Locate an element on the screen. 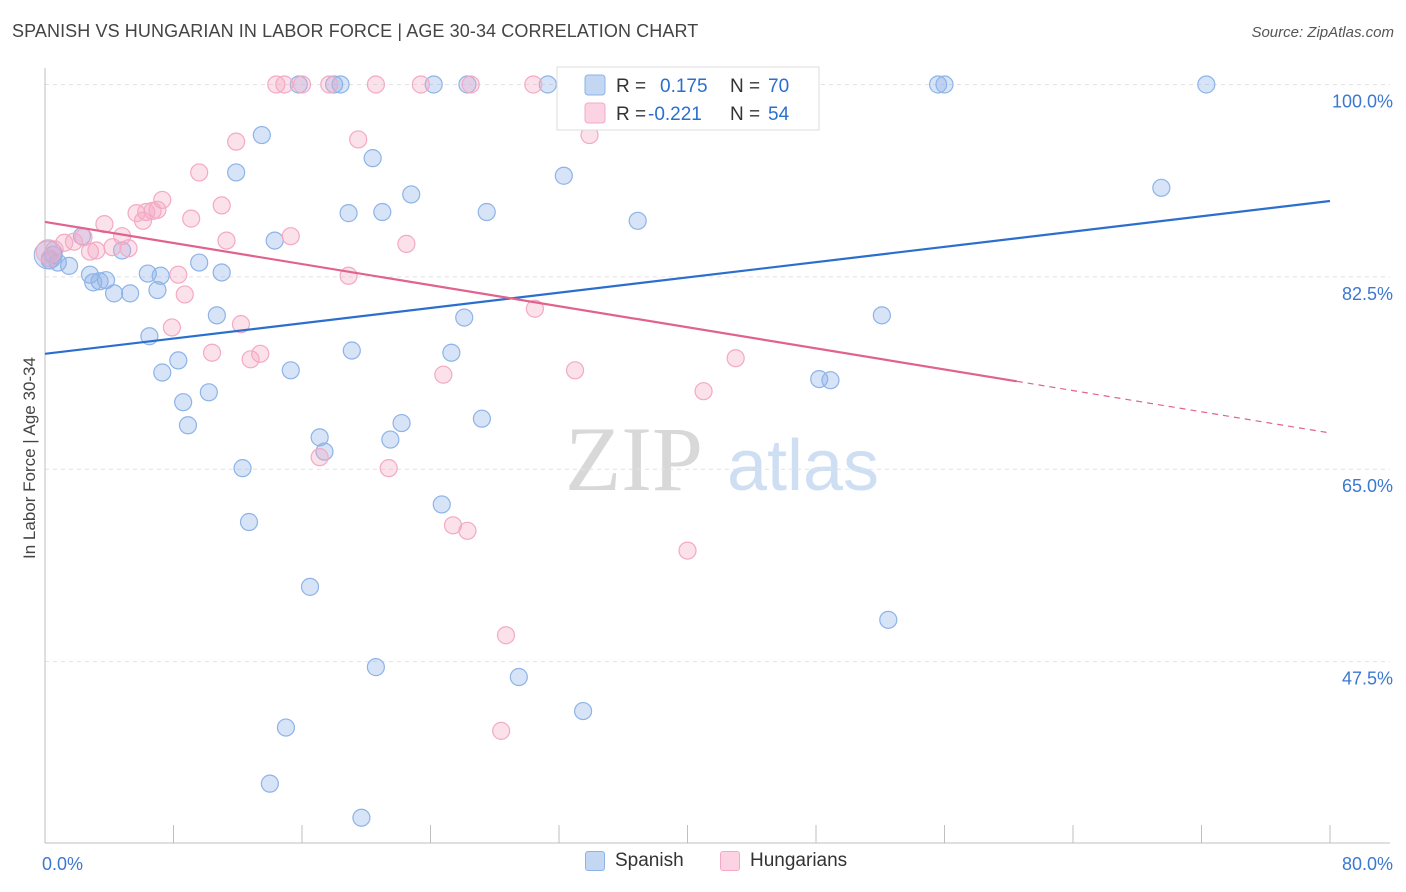  hungarians-r-label: R = is located at coordinates (631, 114).